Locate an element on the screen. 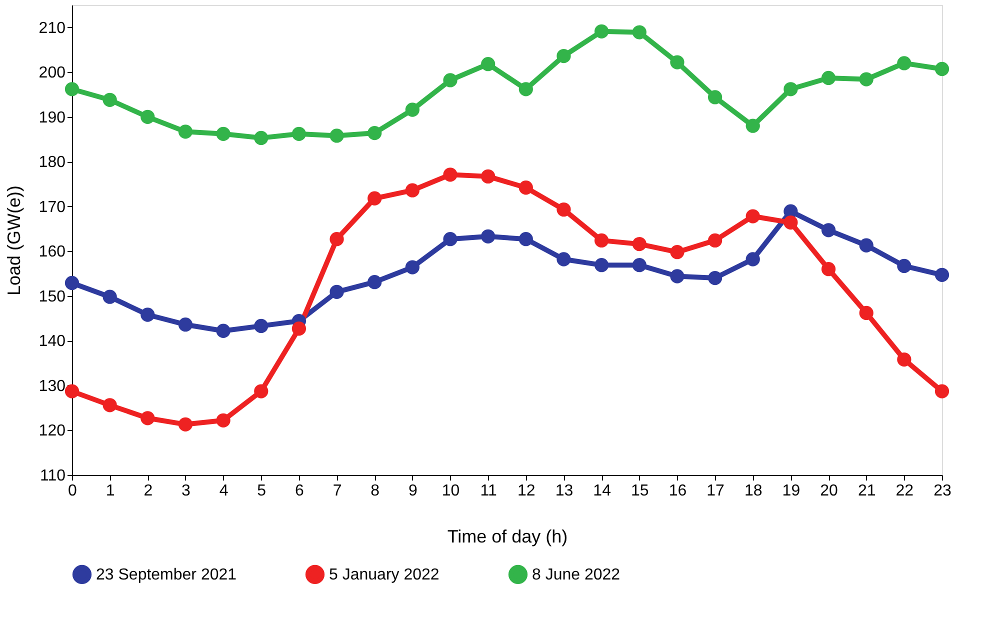 This screenshot has height=632, width=993. x-tick-label: 16 is located at coordinates (677, 491).